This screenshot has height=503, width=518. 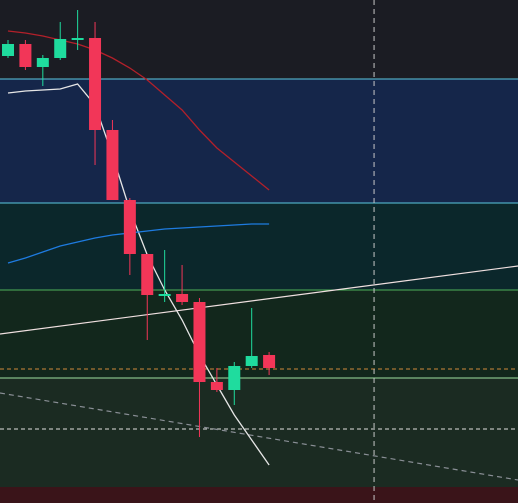 What do you see at coordinates (259, 300) in the screenshot?
I see `trendline` at bounding box center [259, 300].